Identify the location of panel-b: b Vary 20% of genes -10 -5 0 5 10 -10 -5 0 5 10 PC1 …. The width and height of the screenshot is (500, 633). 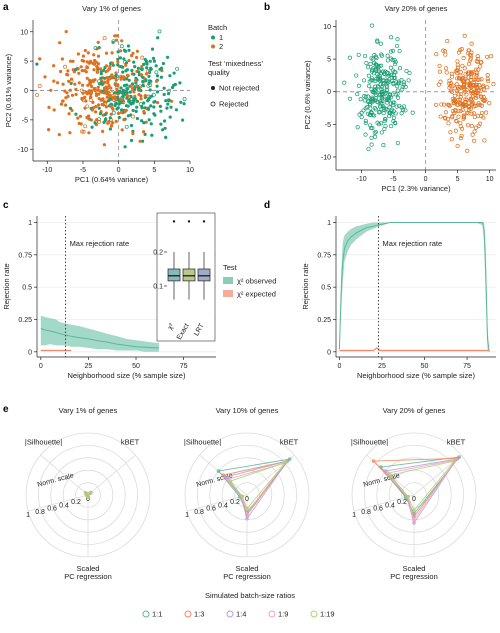
(380, 97).